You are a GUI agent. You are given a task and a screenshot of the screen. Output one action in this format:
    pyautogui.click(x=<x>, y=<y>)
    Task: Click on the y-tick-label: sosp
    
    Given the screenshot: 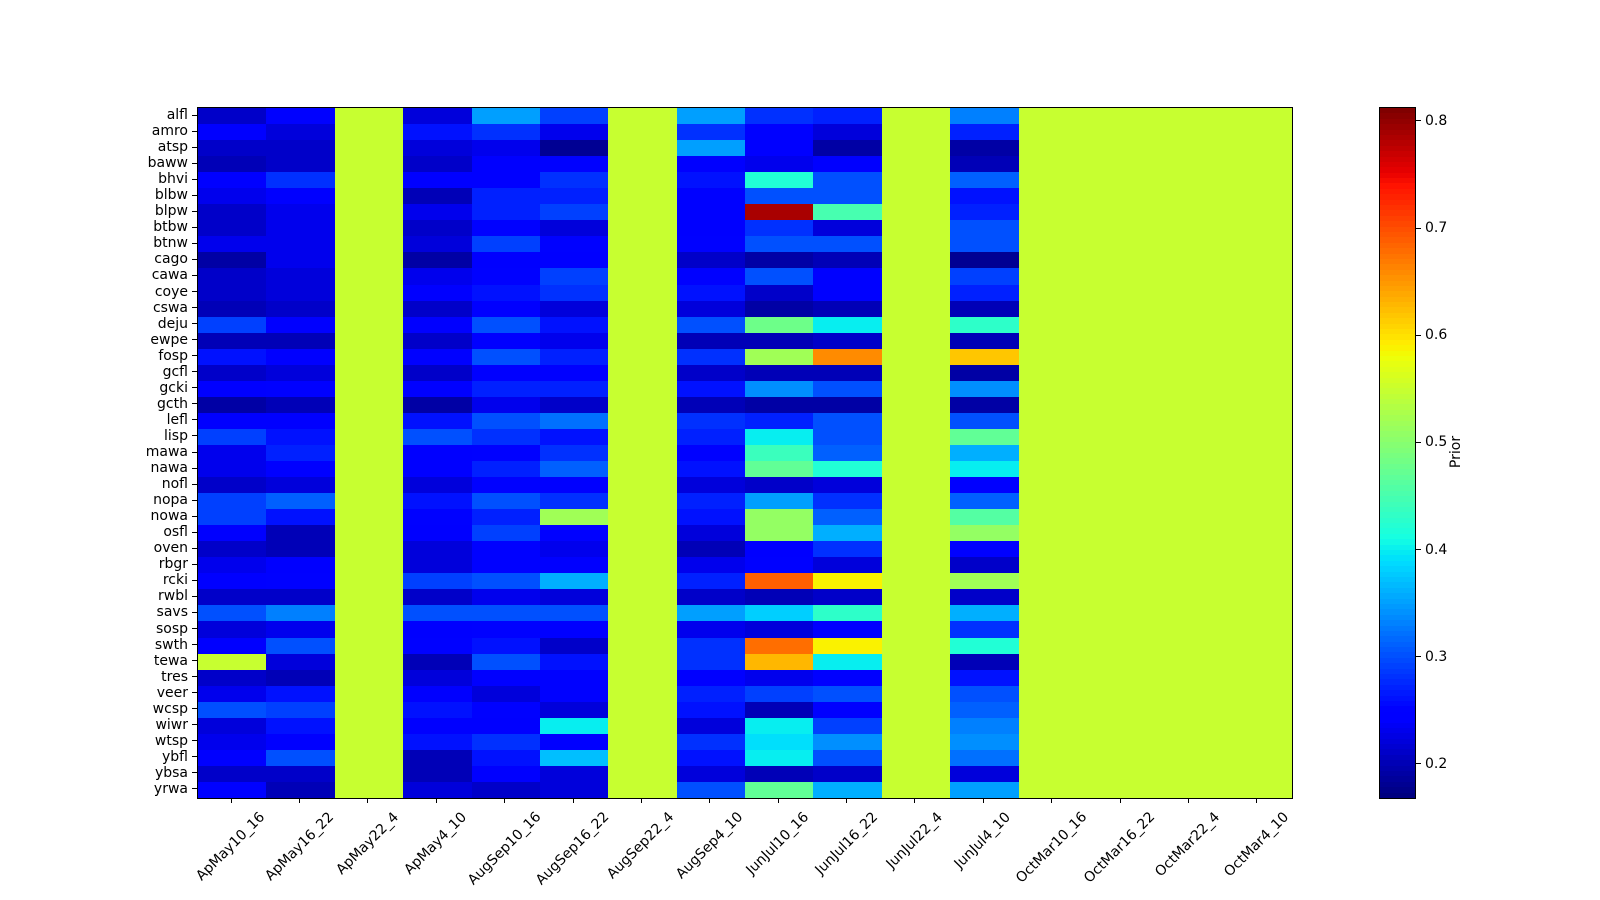 What is the action you would take?
    pyautogui.click(x=171, y=628)
    